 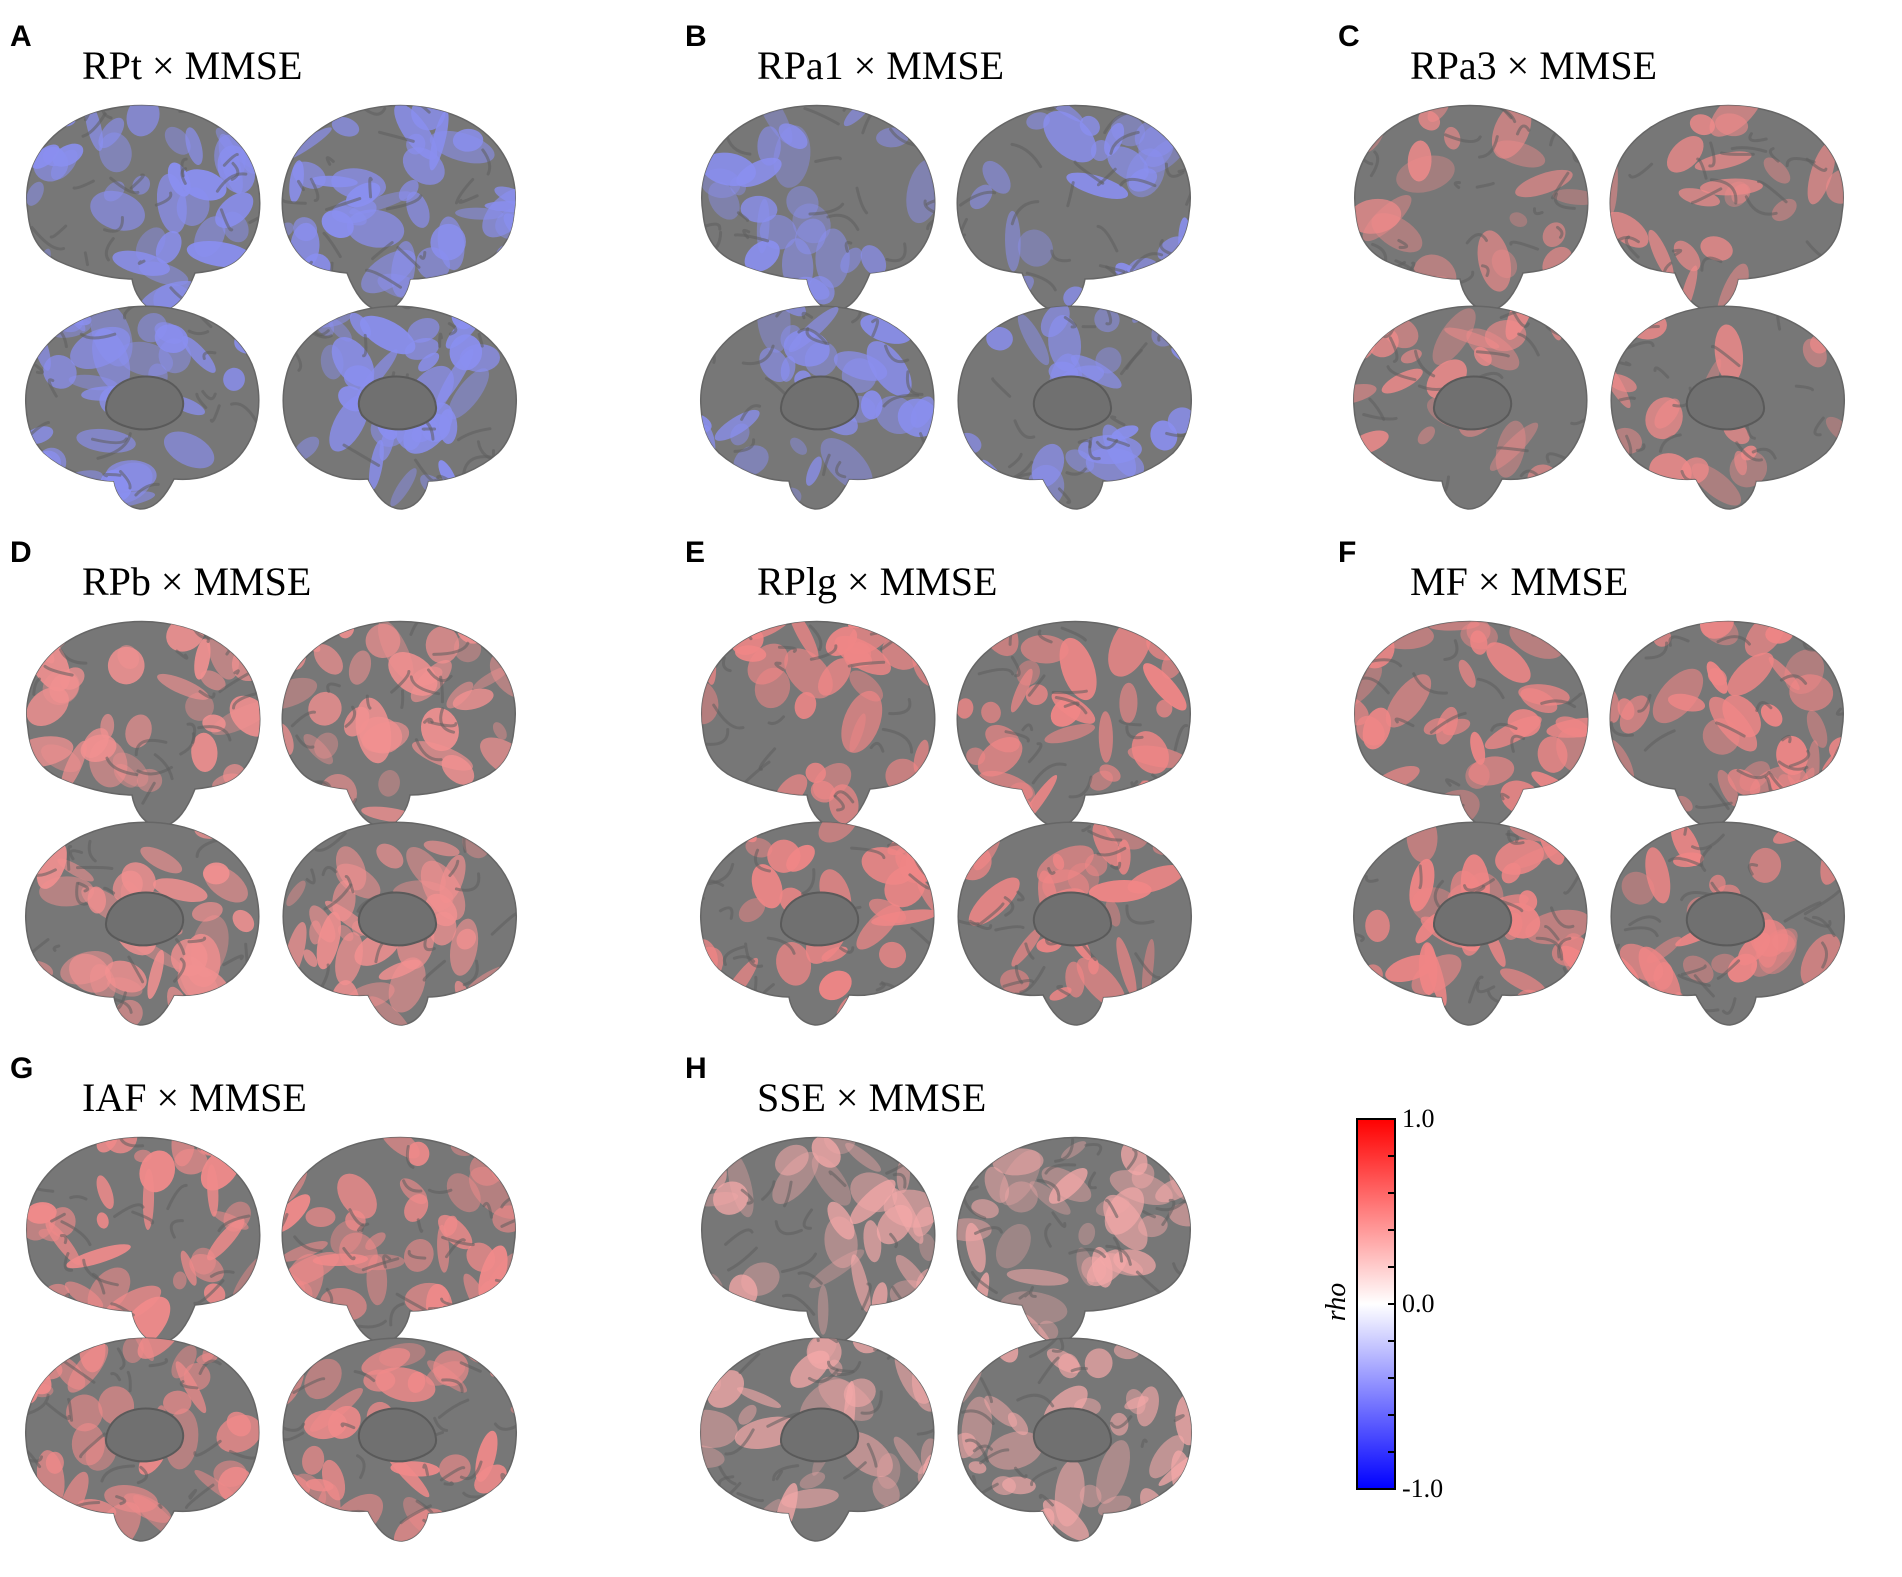 What do you see at coordinates (192, 65) in the screenshot?
I see `panel-title: RPt × MMSE` at bounding box center [192, 65].